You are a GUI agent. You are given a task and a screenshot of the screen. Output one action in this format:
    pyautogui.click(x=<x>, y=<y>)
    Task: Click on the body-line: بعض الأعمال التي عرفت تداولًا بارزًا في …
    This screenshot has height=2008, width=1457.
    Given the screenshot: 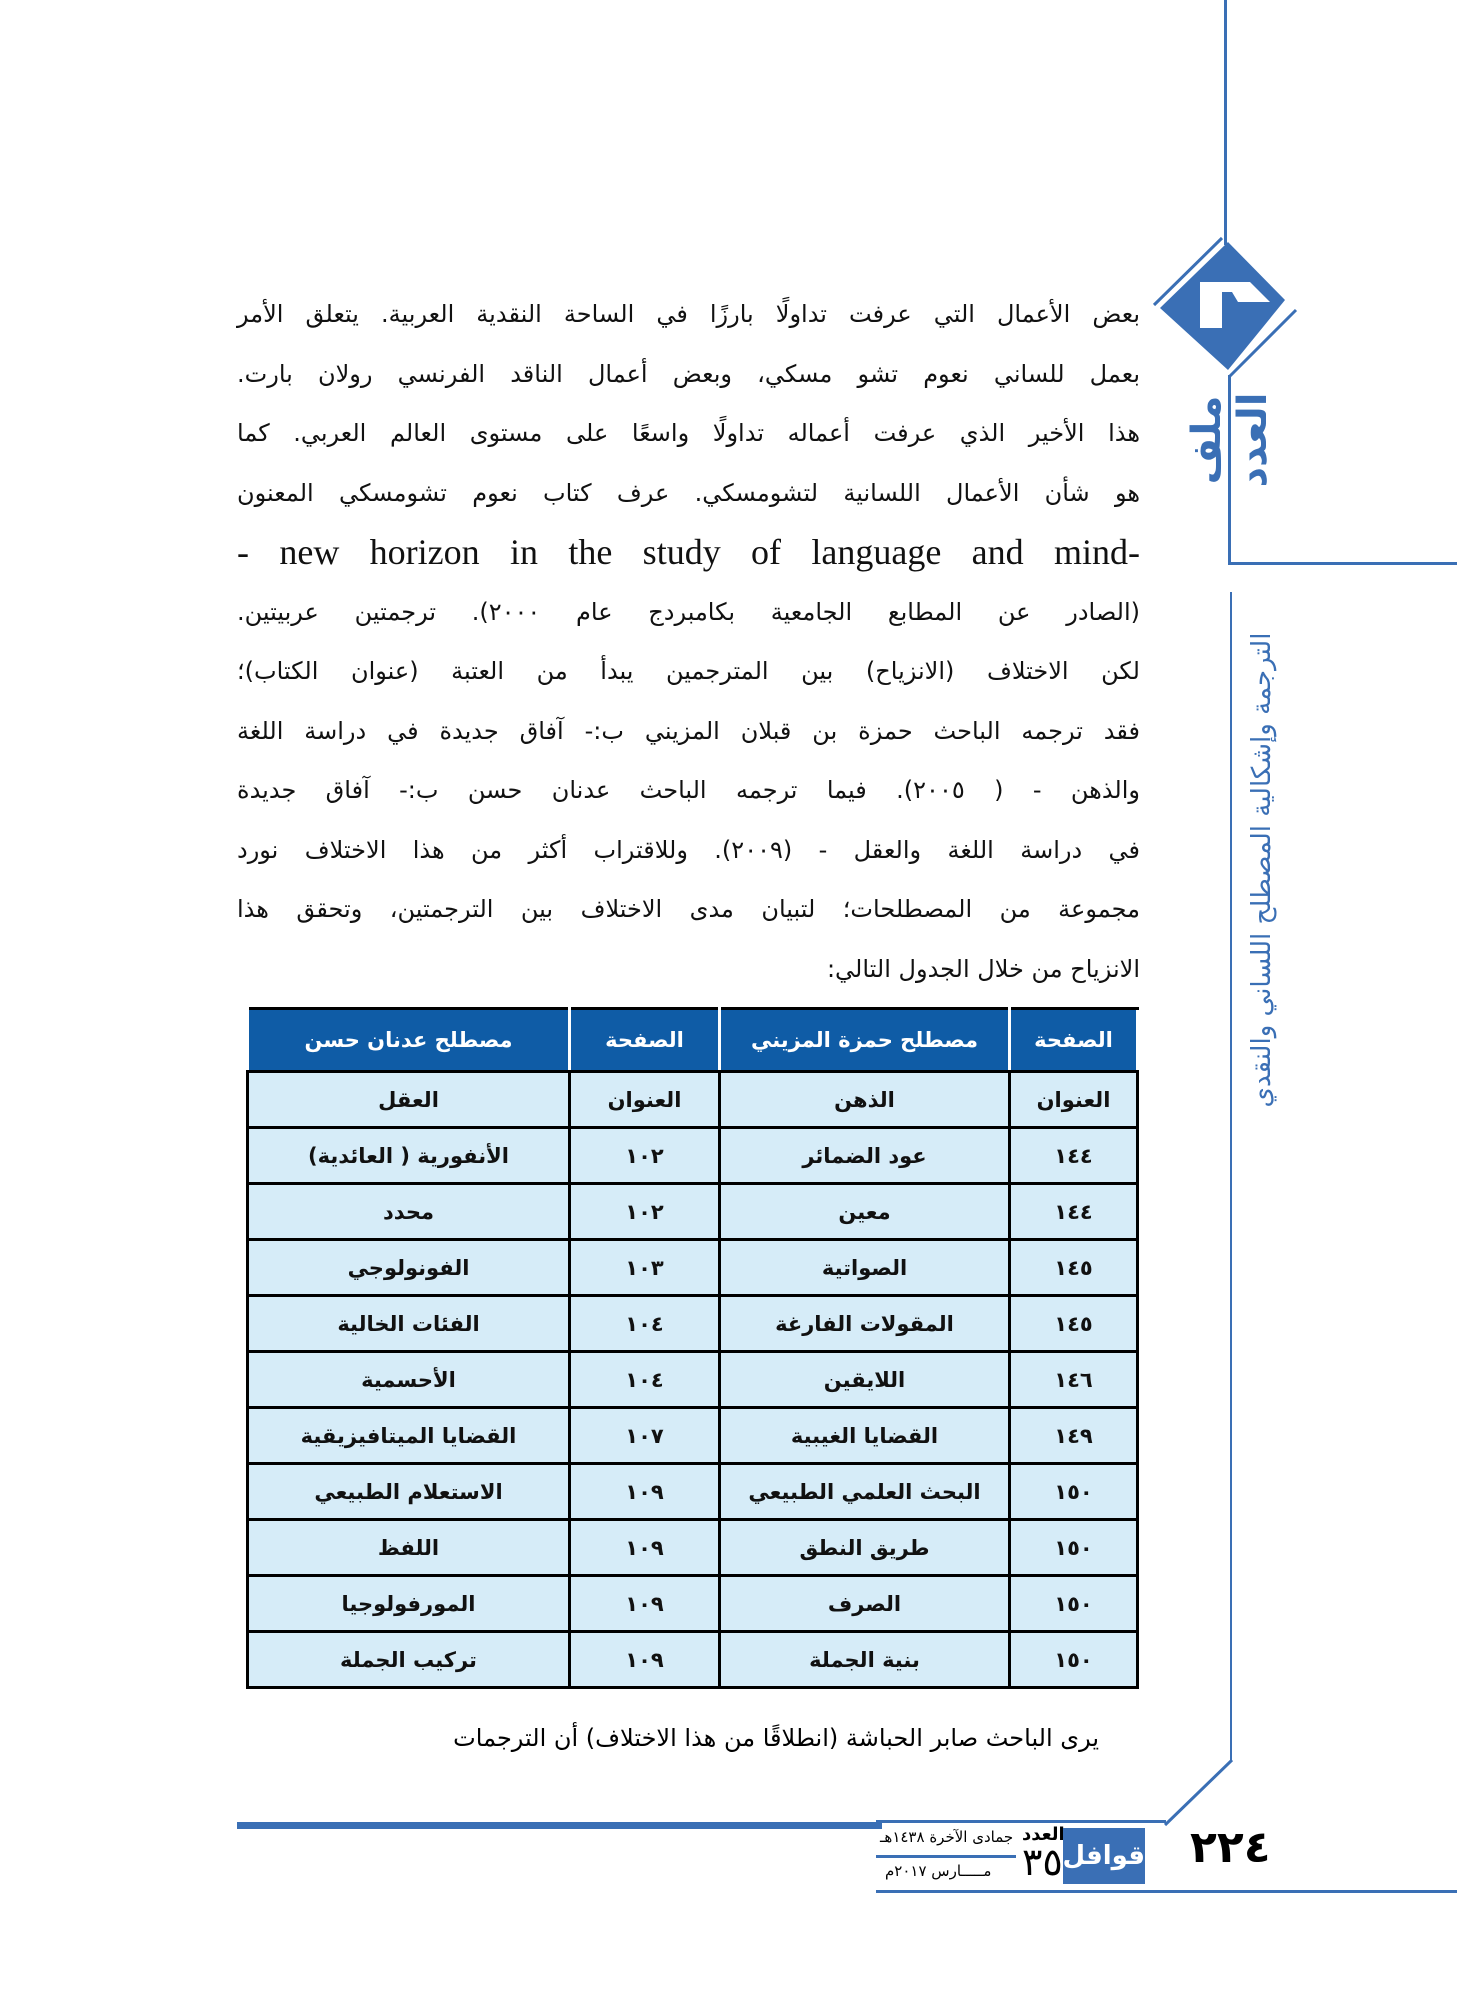 What is the action you would take?
    pyautogui.click(x=688, y=314)
    